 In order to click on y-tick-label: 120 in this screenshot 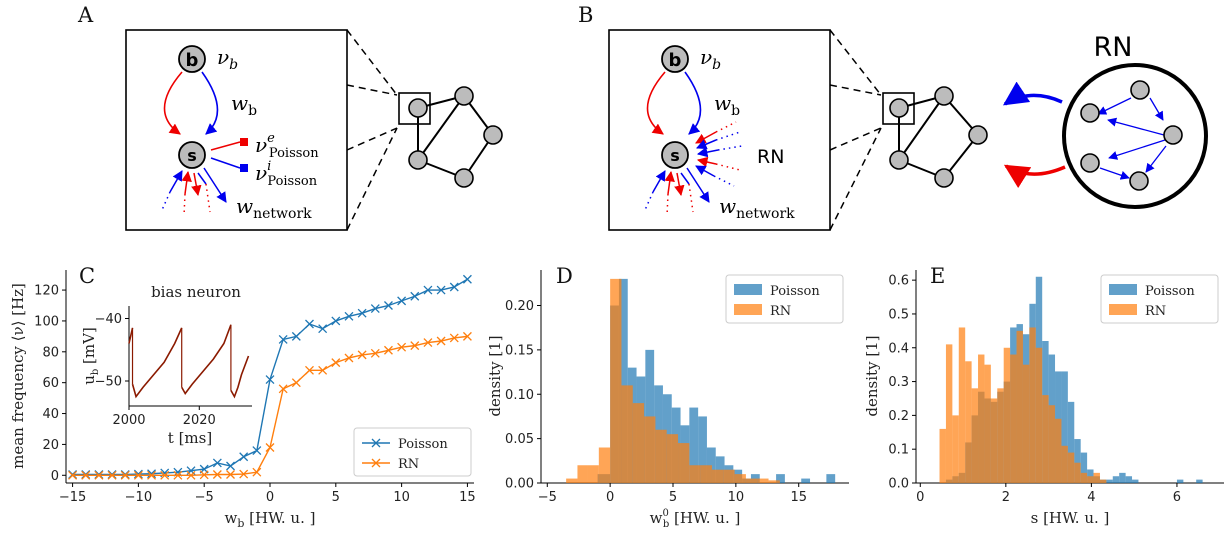, I will do `click(46, 291)`.